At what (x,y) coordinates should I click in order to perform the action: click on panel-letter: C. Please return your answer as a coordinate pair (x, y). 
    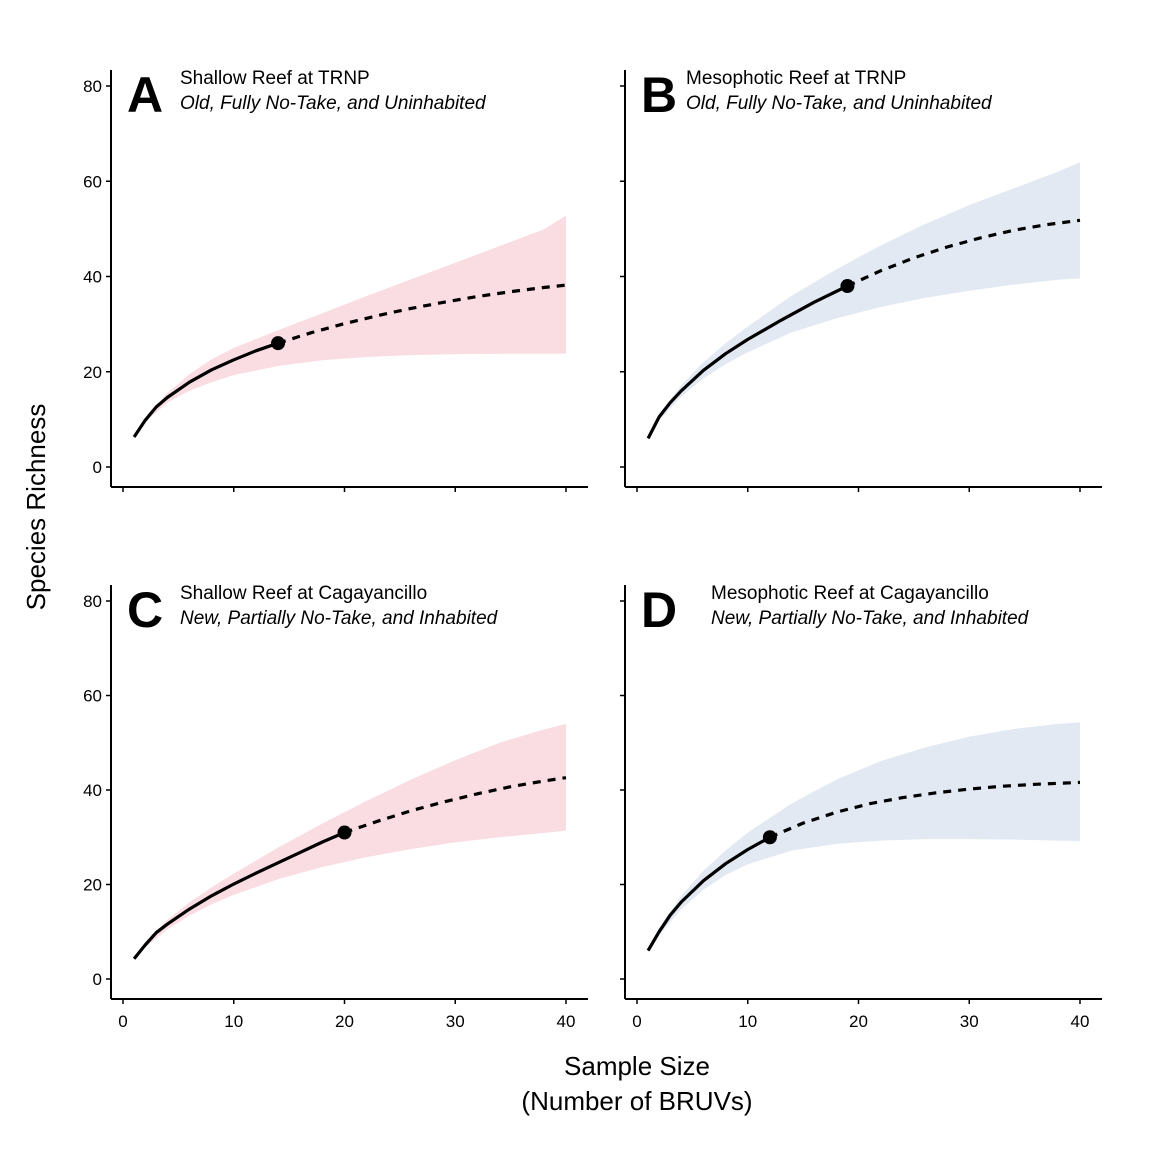
    Looking at the image, I should click on (145, 610).